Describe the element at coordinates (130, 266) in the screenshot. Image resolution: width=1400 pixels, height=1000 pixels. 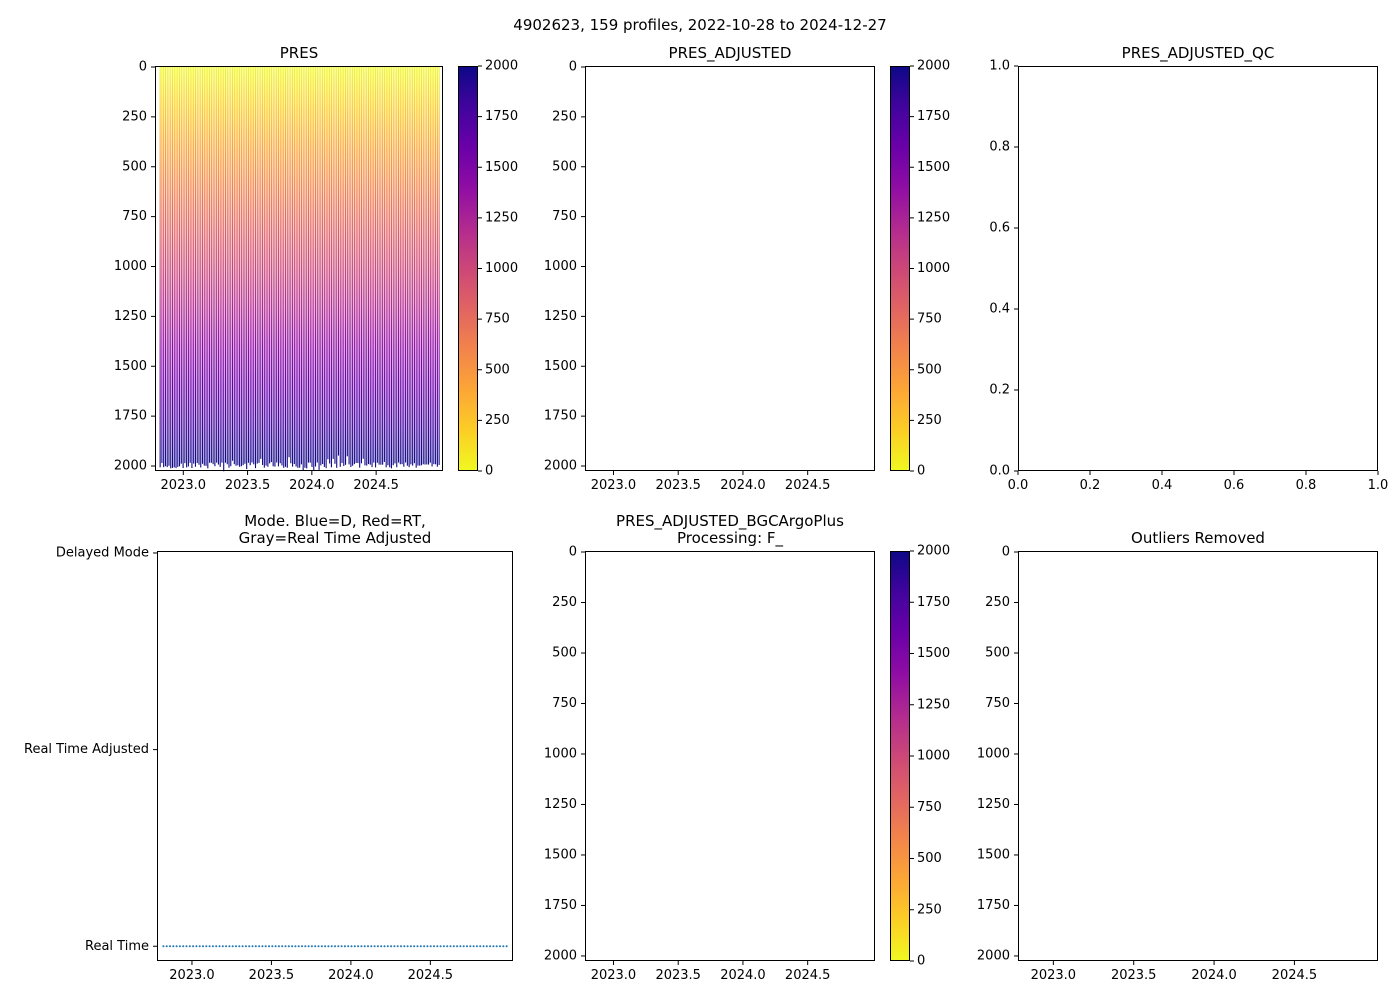
I see `y-tick-label: 1000` at that location.